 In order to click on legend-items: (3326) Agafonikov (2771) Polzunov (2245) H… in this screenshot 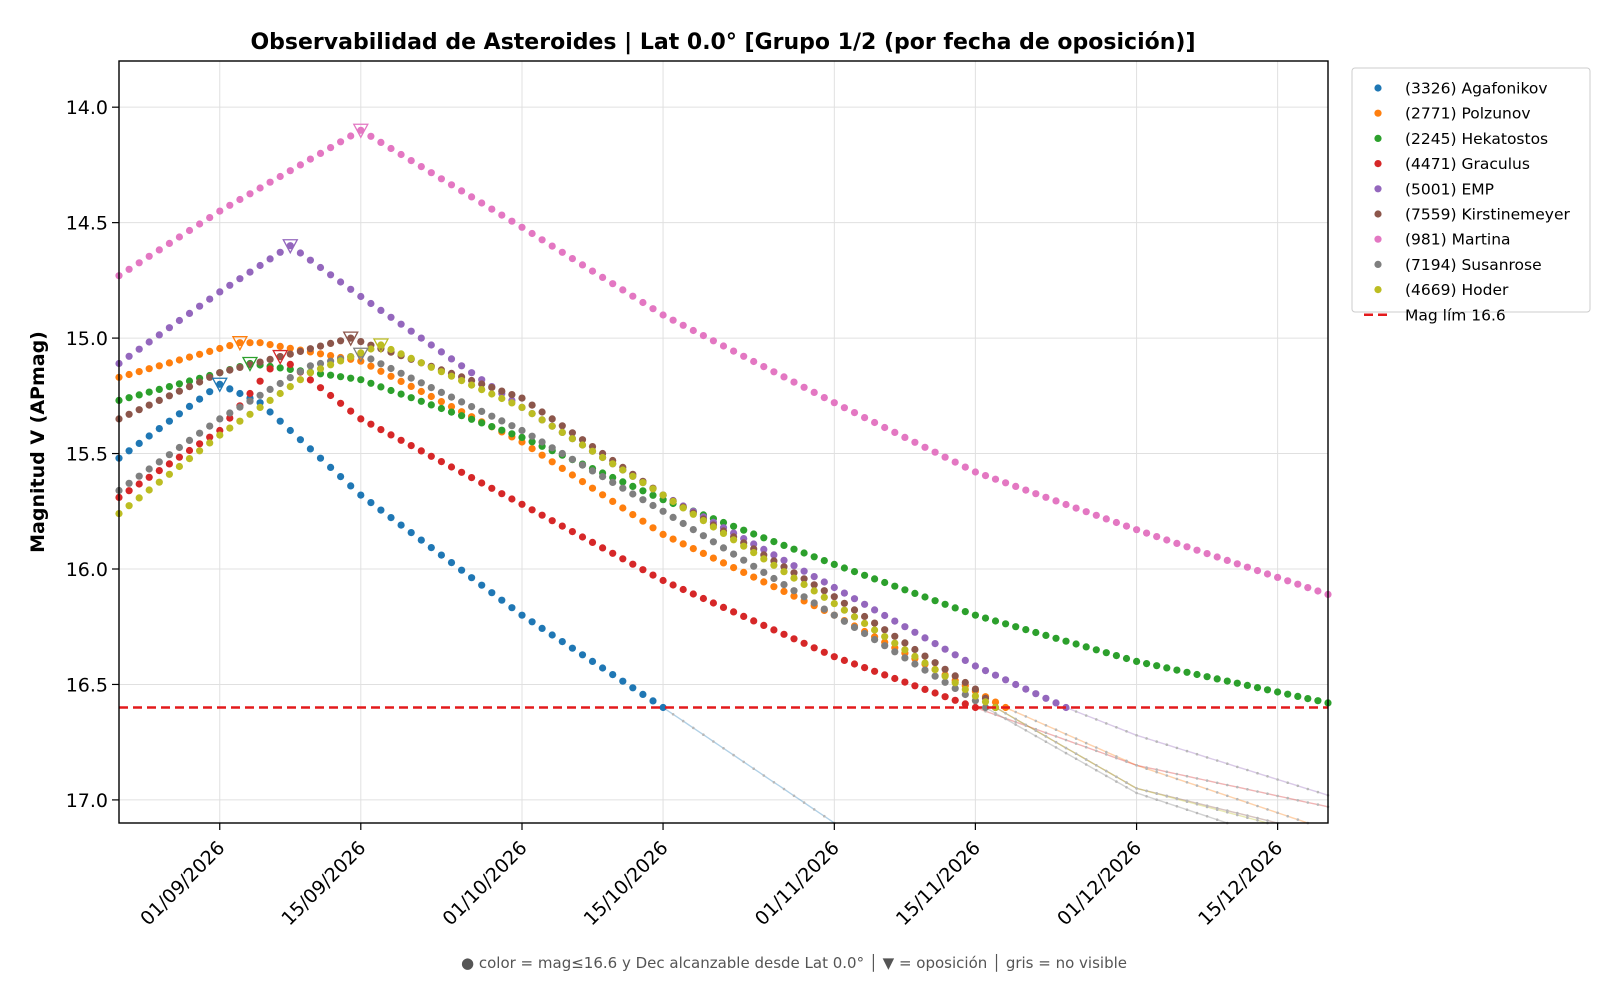, I will do `click(1467, 202)`.